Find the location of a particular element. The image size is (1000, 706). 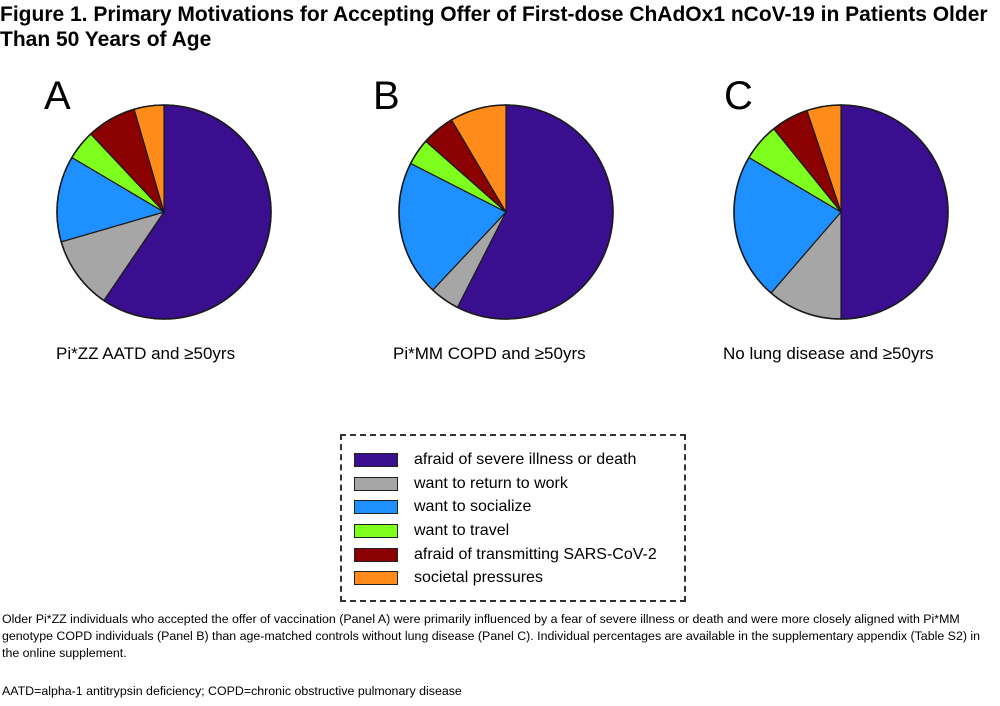

panel-letter-a: A is located at coordinates (57, 96).